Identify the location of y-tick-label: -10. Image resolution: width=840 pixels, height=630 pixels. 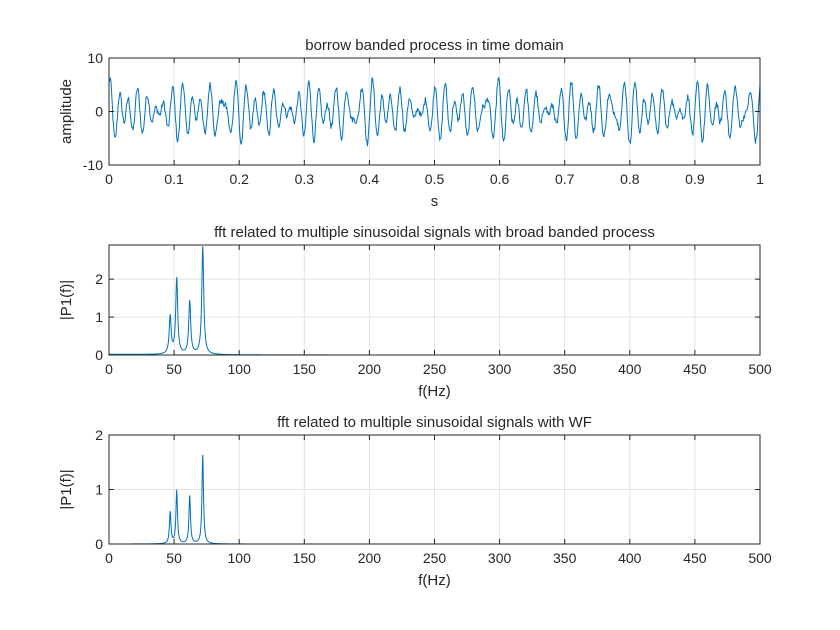
(93, 165).